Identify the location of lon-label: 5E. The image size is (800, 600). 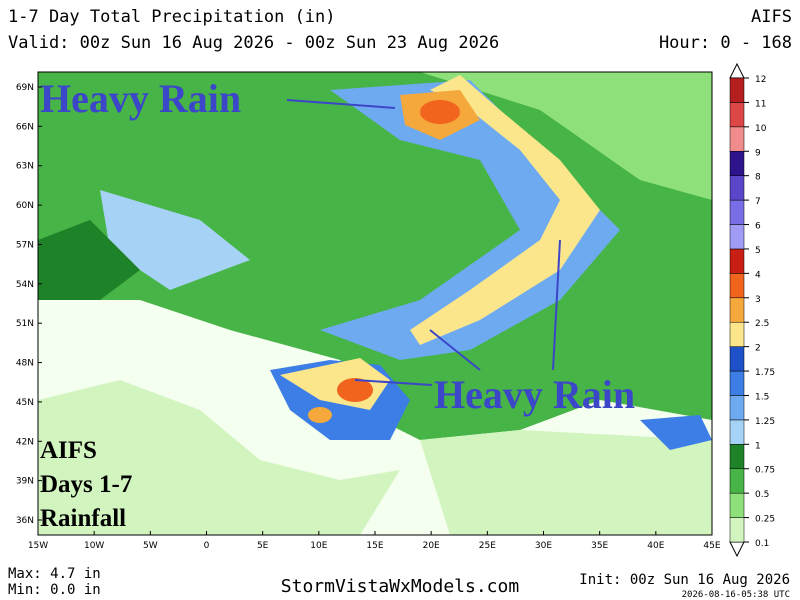
(263, 546).